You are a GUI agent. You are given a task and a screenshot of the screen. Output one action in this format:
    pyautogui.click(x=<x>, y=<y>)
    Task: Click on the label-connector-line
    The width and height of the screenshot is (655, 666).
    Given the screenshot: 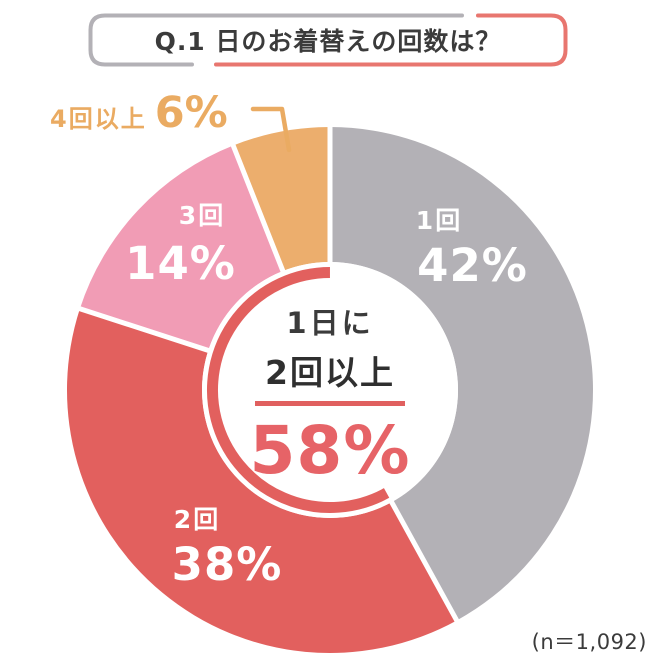 What is the action you would take?
    pyautogui.click(x=271, y=129)
    